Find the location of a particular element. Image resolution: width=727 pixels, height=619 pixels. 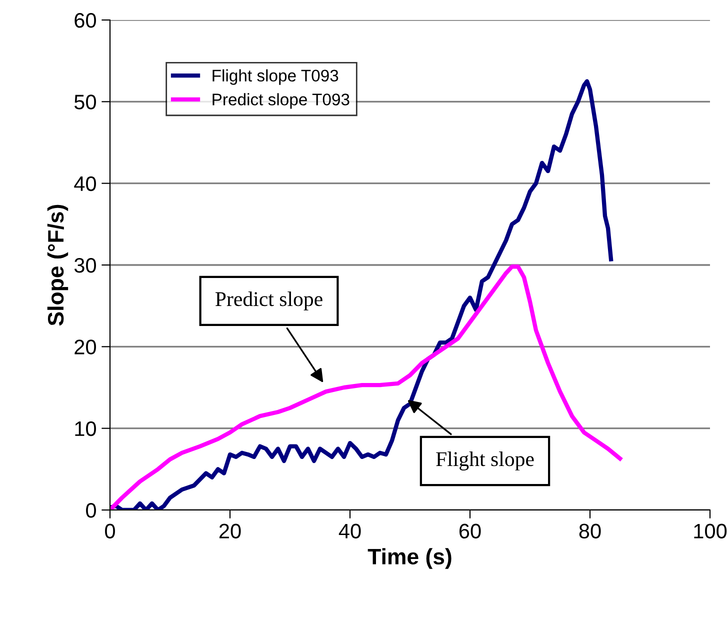

x-tick-label: 40 is located at coordinates (349, 531).